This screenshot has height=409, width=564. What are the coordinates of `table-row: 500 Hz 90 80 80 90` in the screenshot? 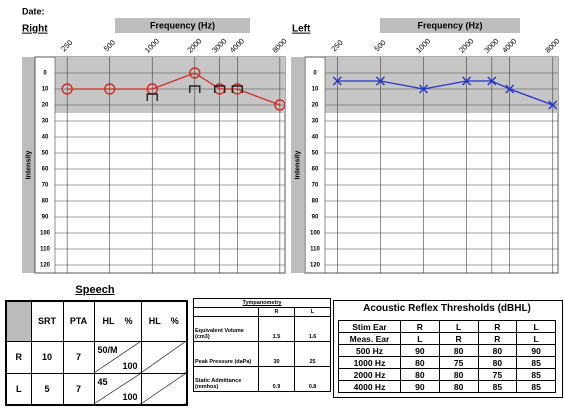 It's located at (447, 350).